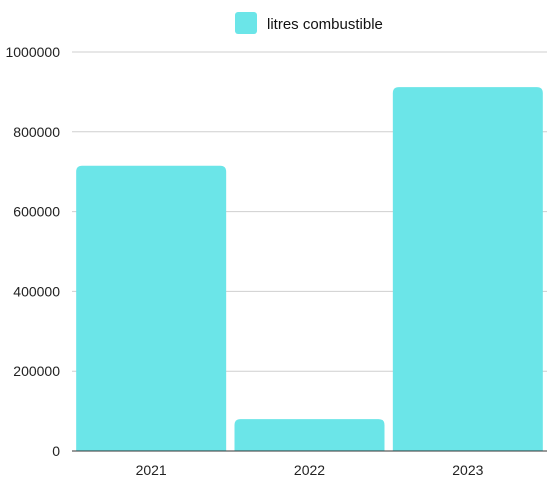  Describe the element at coordinates (309, 435) in the screenshot. I see `bar-2022` at that location.